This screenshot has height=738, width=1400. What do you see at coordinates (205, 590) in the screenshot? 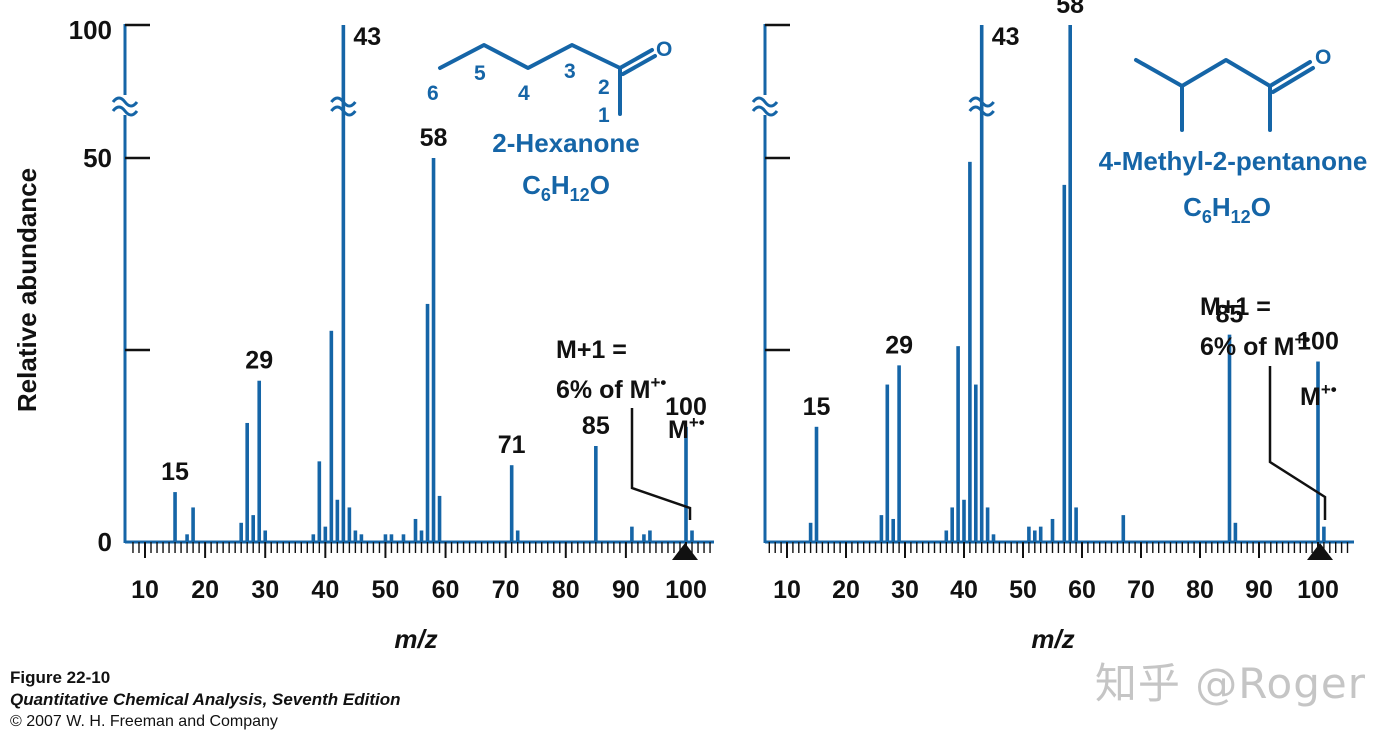
I see `x-tick-label: 20` at bounding box center [205, 590].